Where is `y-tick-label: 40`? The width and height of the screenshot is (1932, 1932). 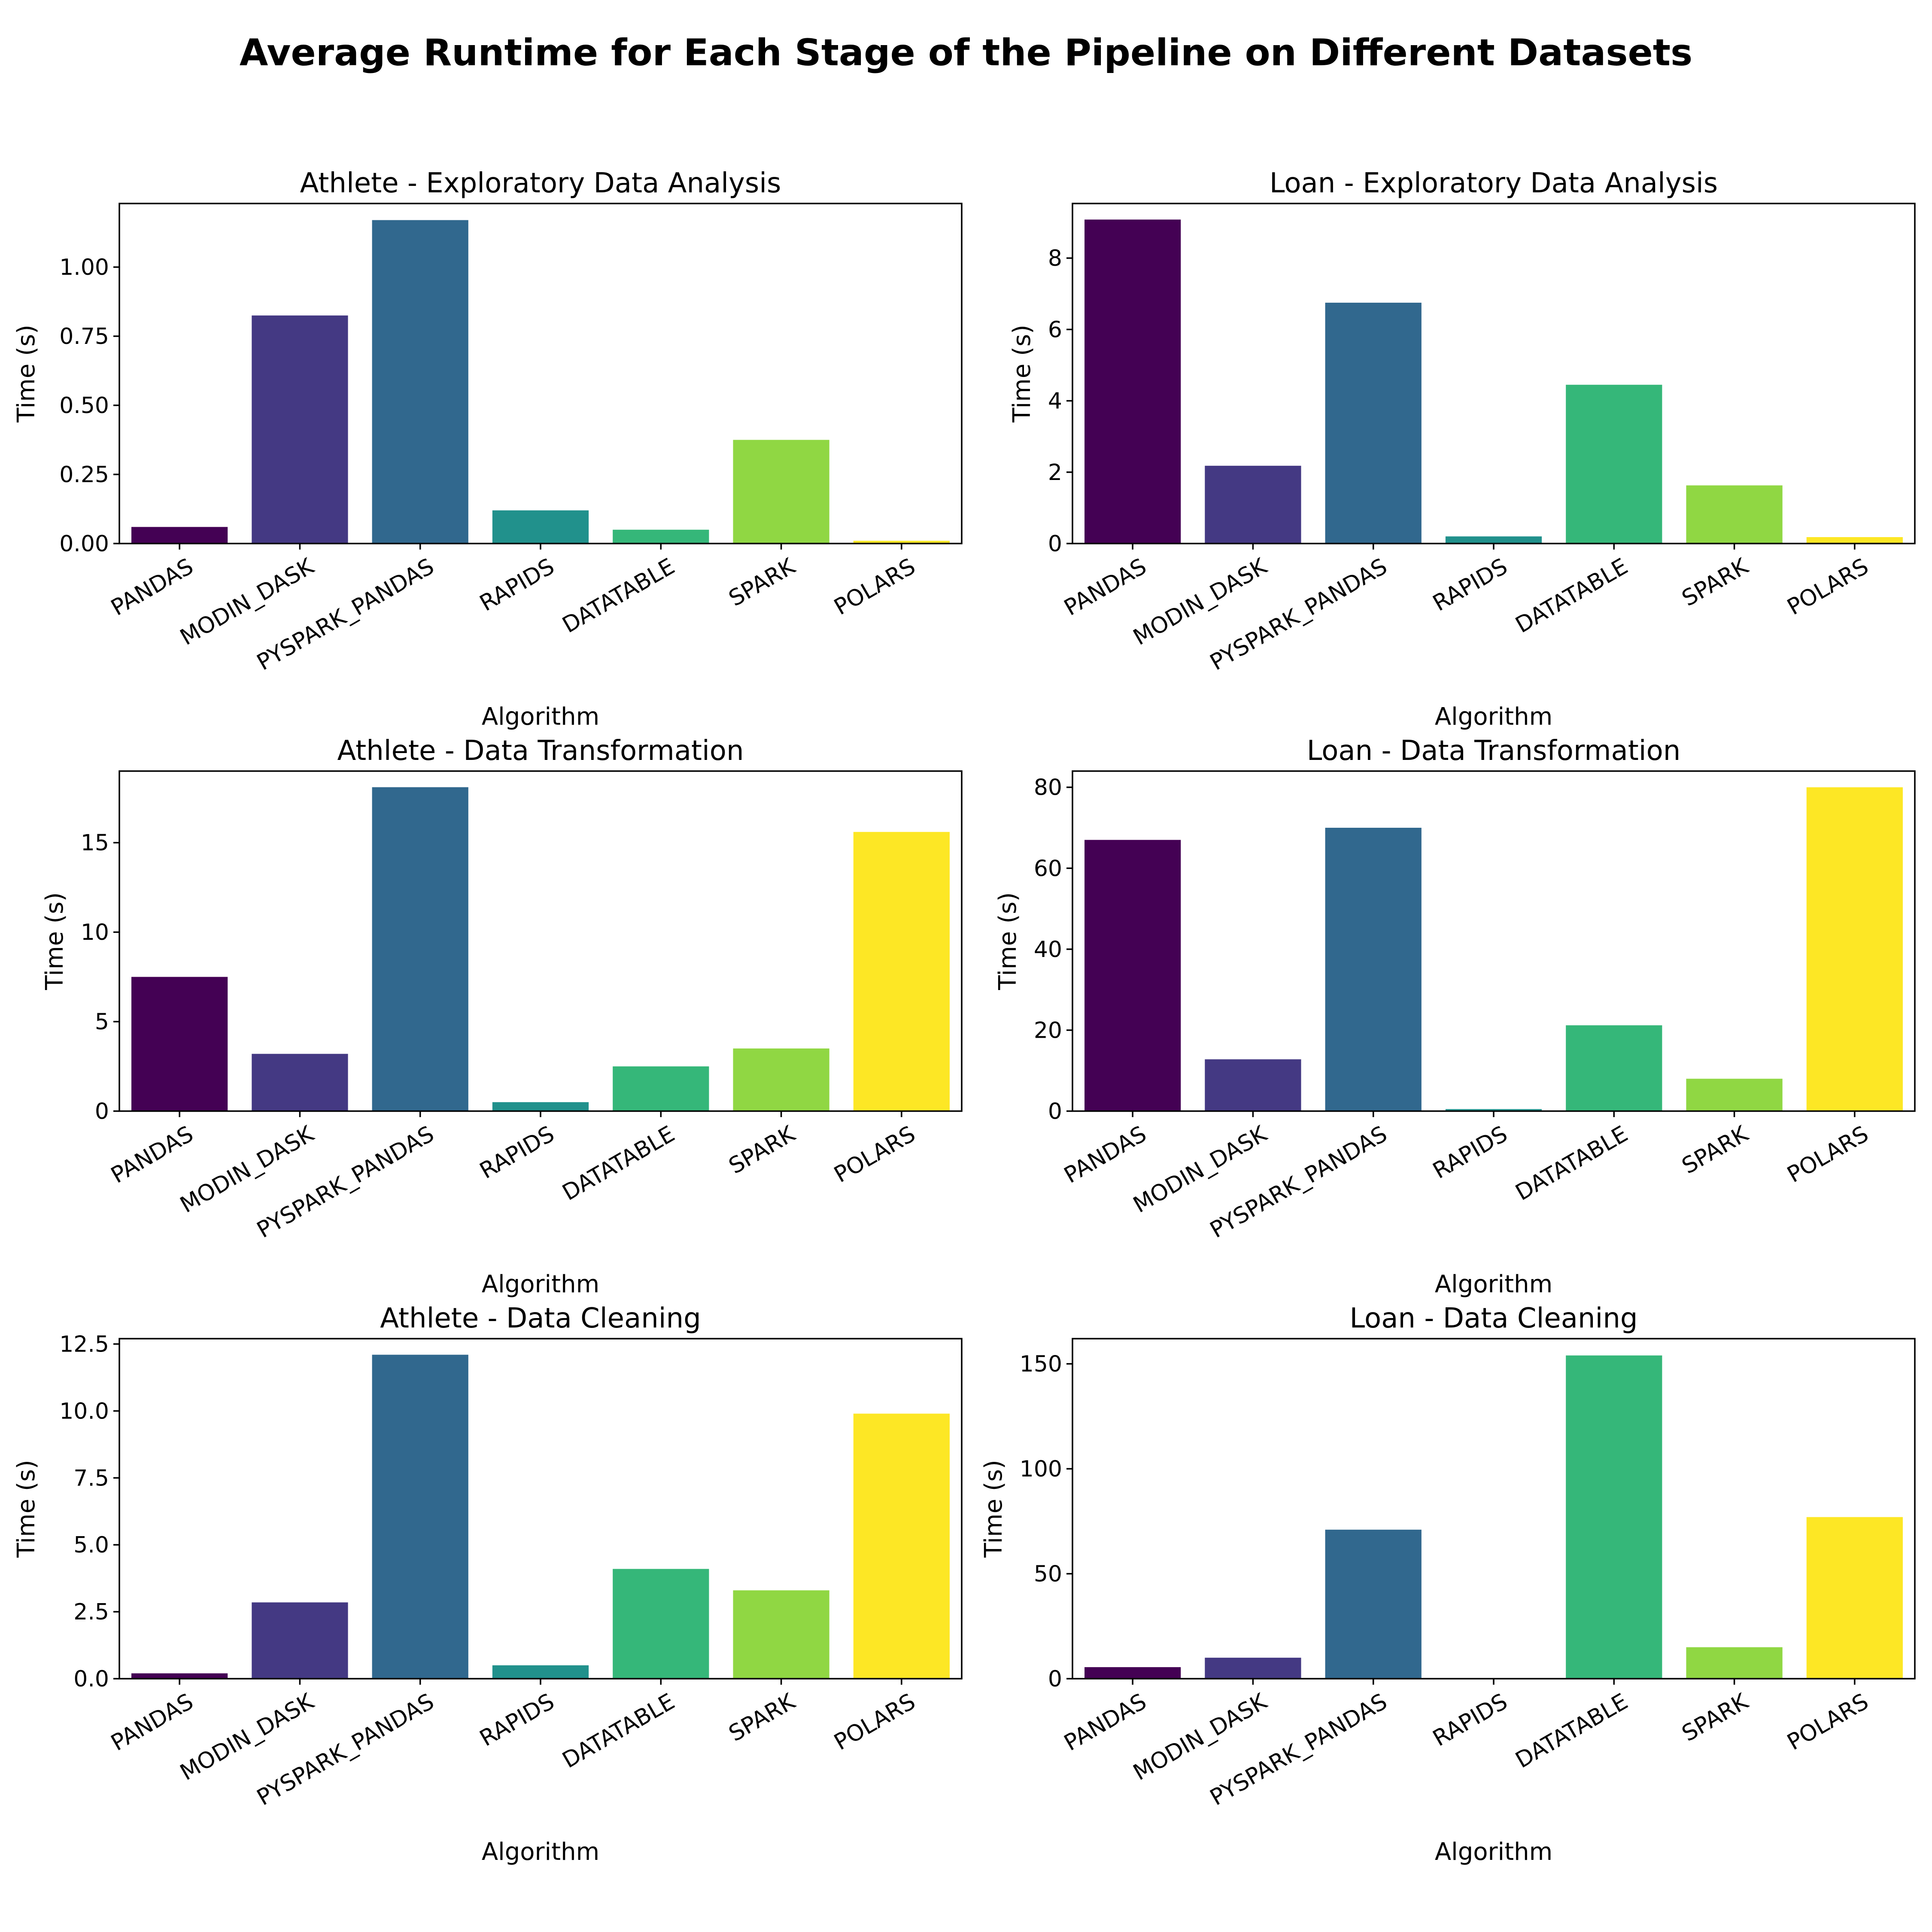
y-tick-label: 40 is located at coordinates (1048, 950).